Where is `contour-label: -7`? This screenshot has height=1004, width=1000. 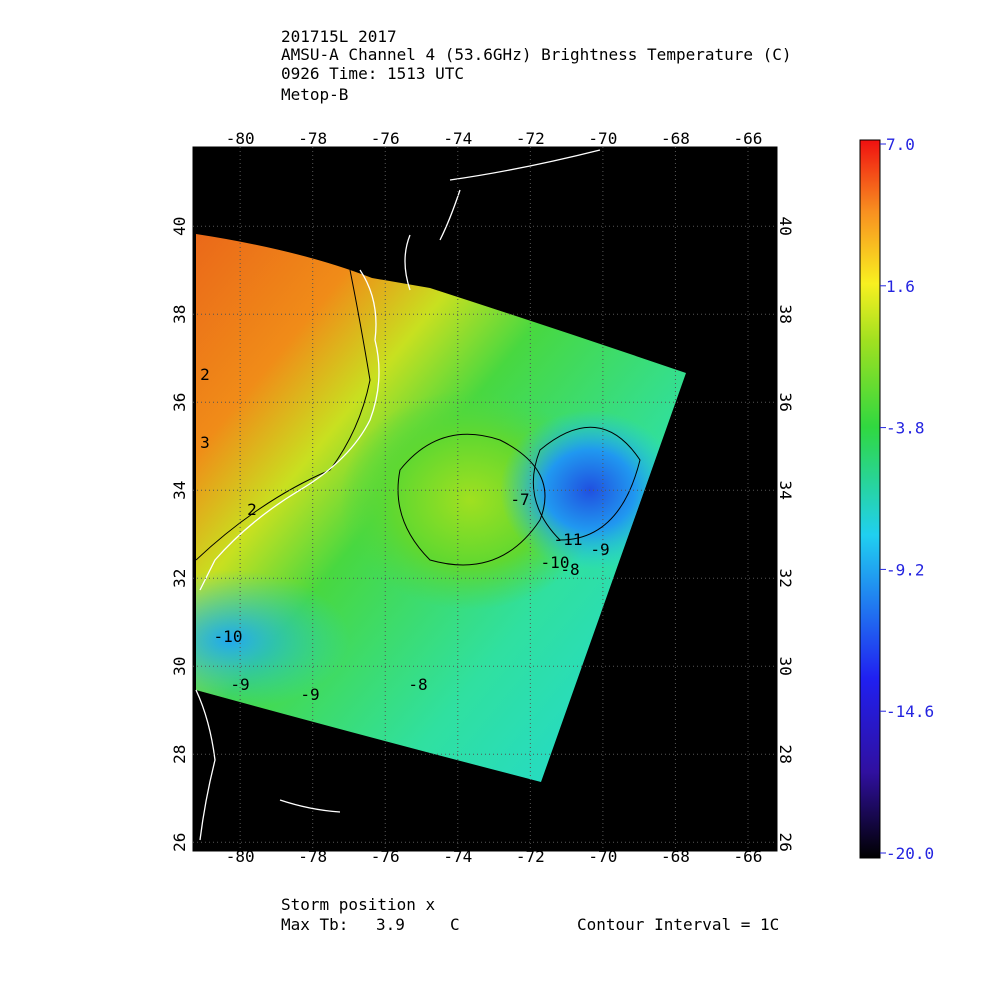
contour-label: -7 is located at coordinates (519, 499).